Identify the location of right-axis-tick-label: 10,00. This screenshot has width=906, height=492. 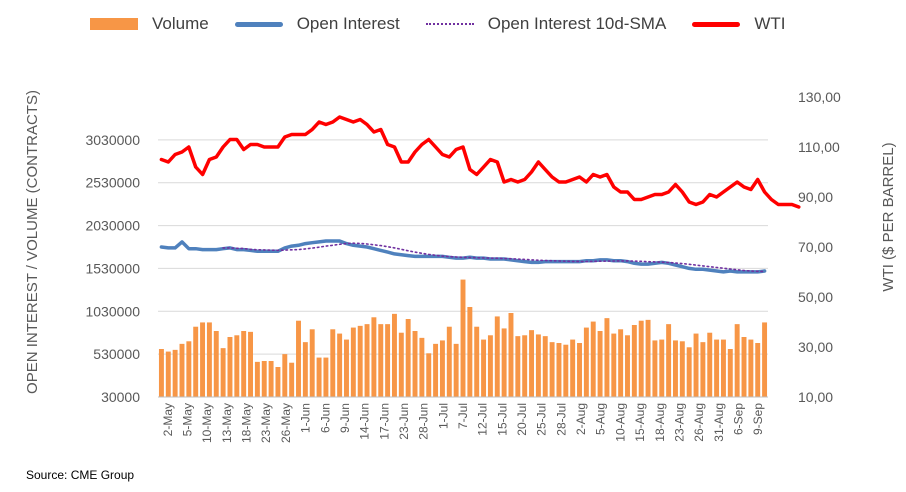
(815, 397).